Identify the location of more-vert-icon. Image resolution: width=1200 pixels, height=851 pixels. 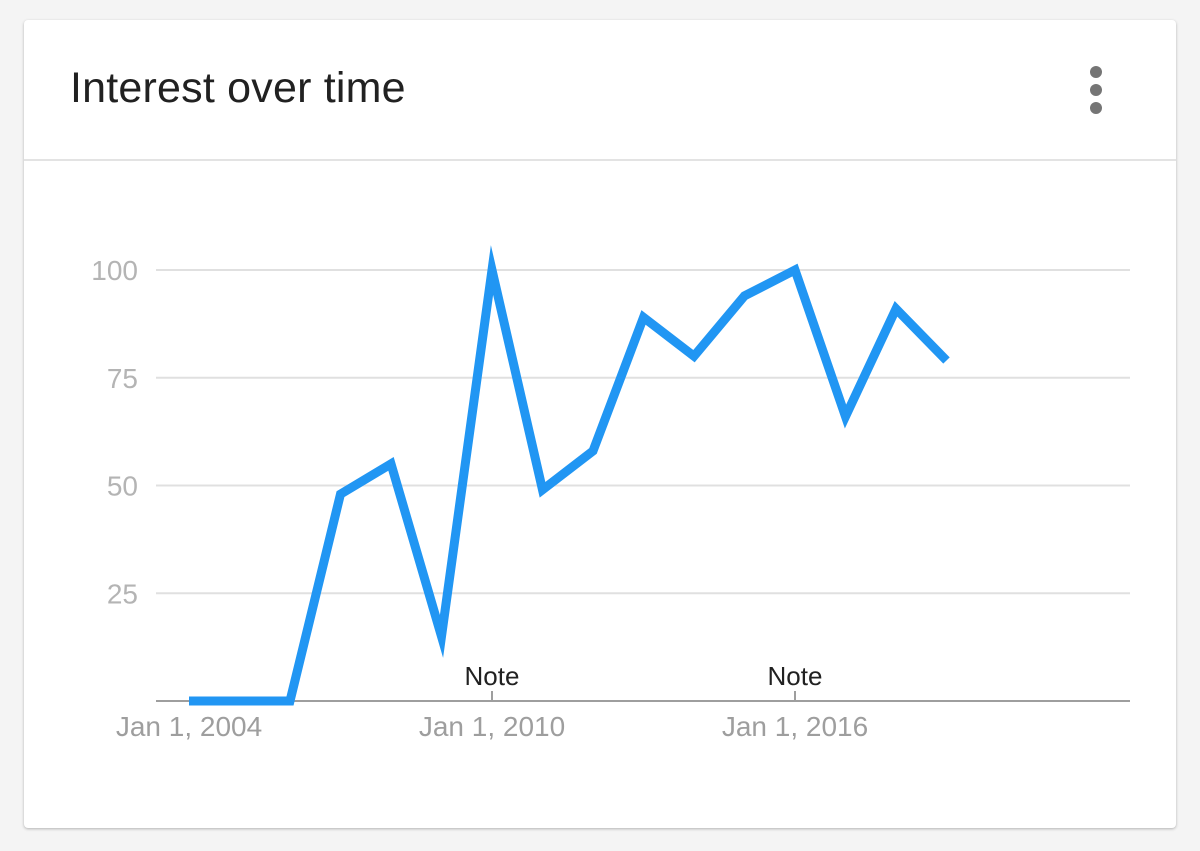
(1096, 90).